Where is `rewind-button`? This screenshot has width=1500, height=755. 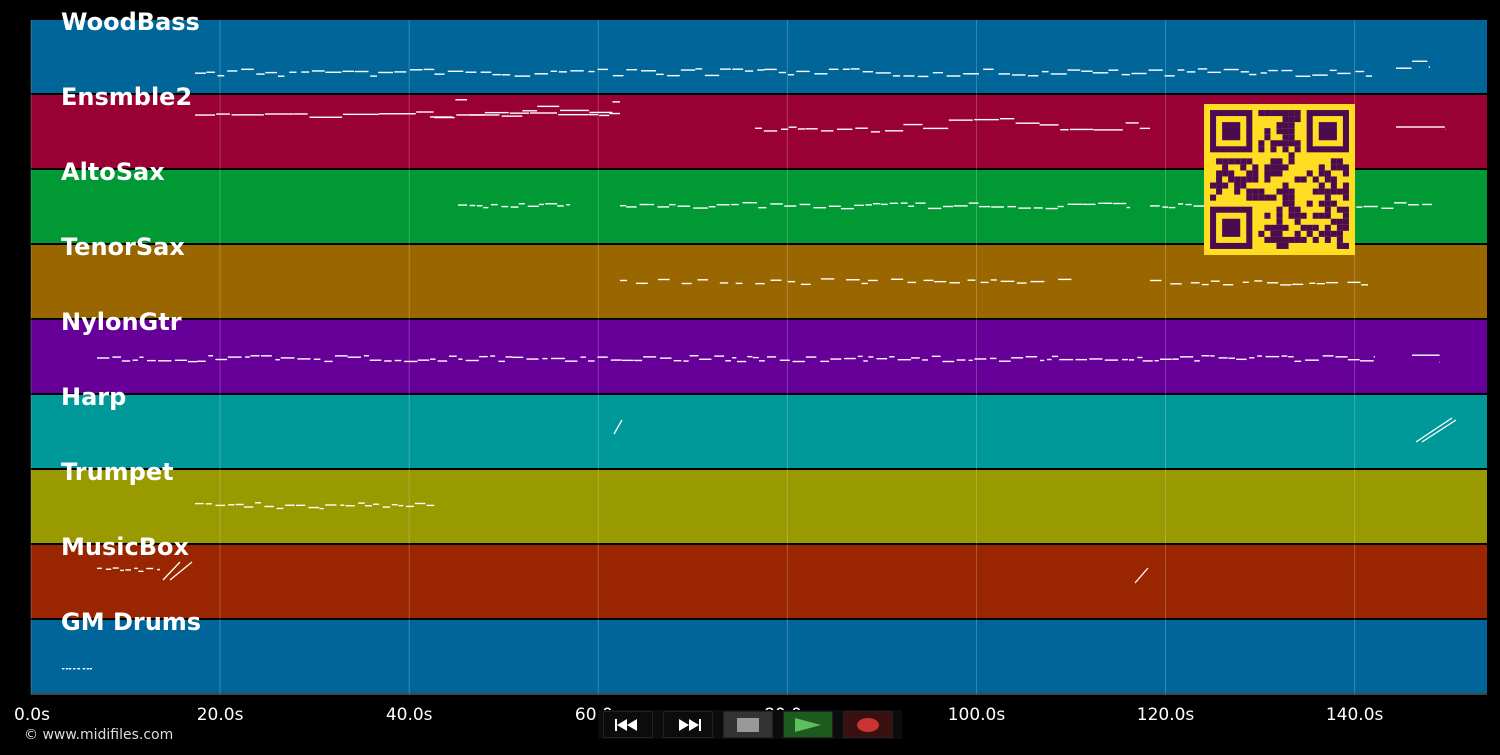
rewind-button is located at coordinates (628, 724).